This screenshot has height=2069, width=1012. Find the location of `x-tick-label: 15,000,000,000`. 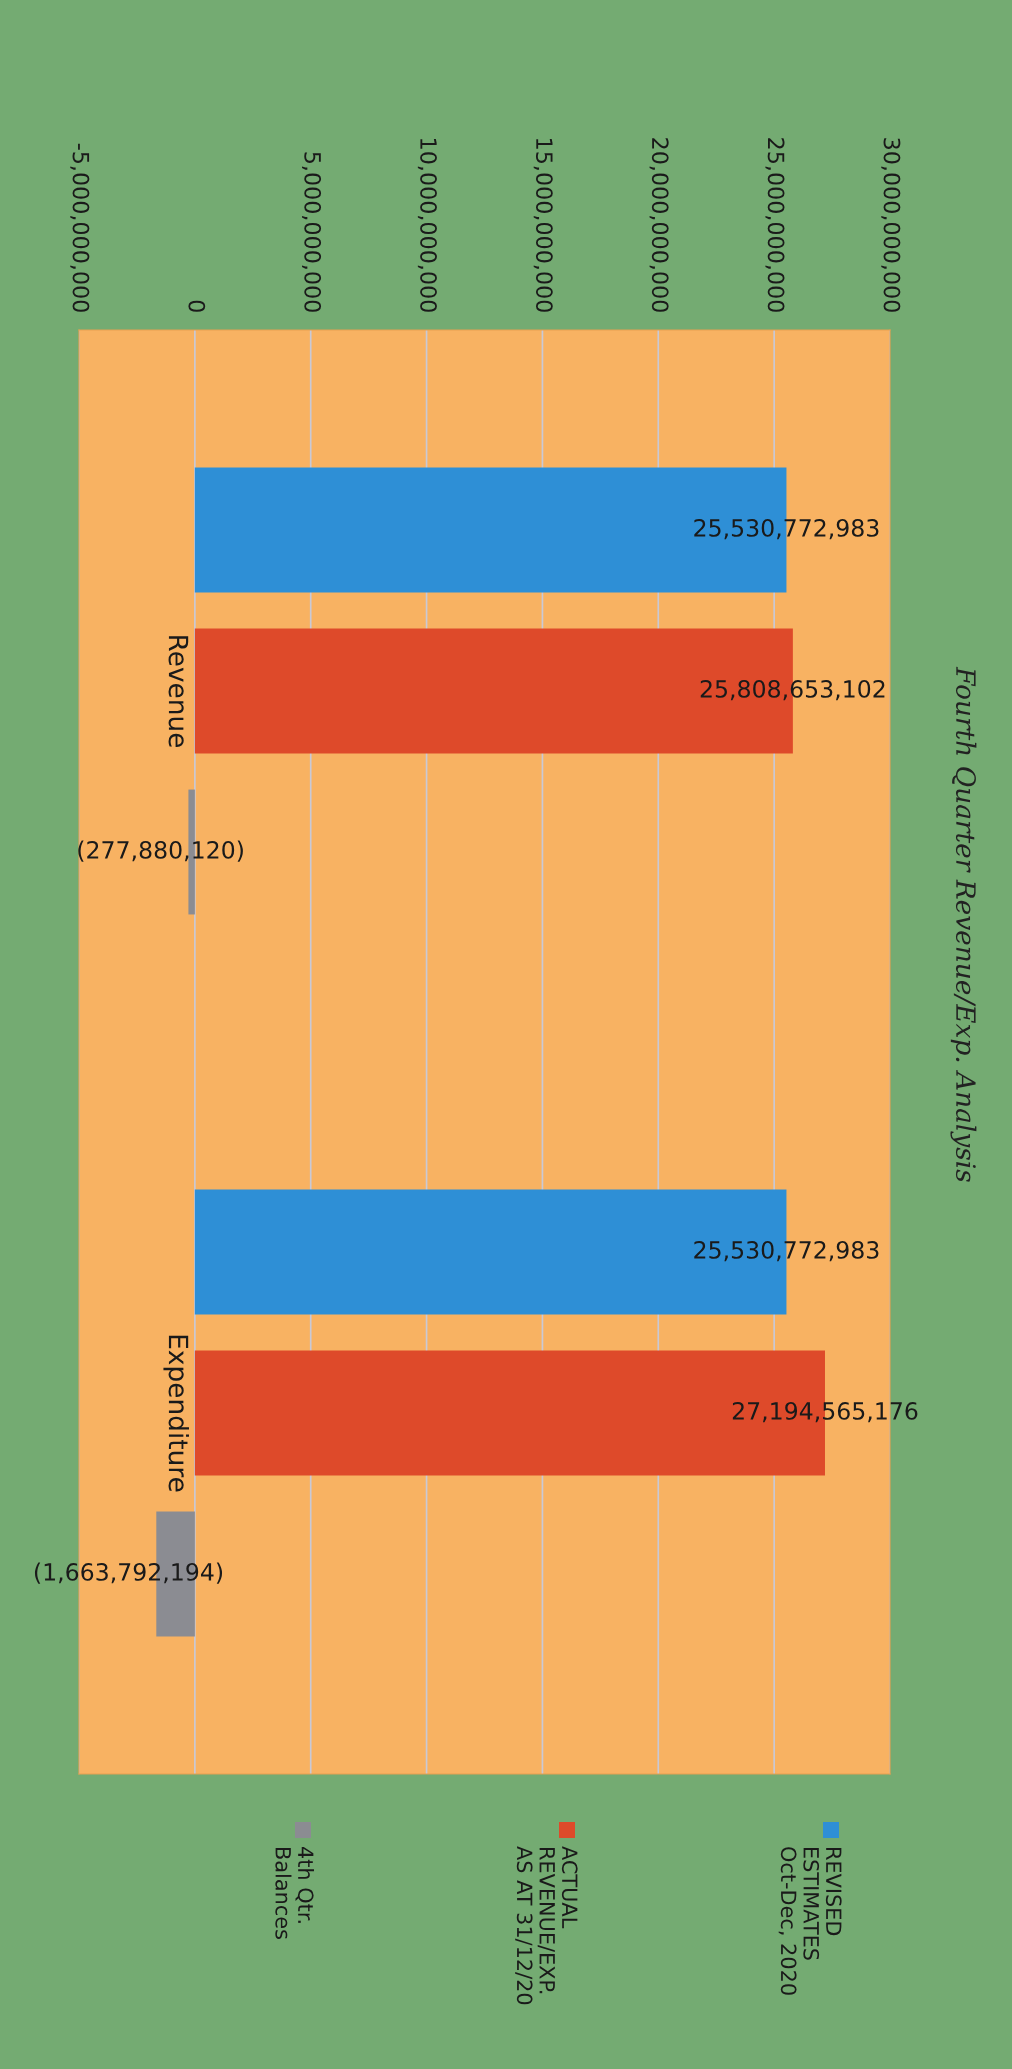

x-tick-label: 15,000,000,000 is located at coordinates (543, 225).